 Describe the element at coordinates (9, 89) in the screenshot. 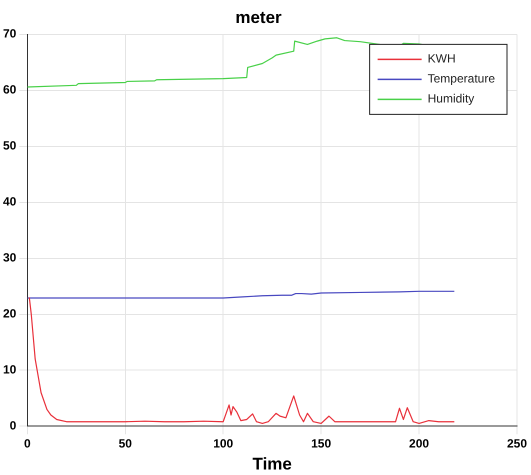

I see `y-tick-label: 60` at that location.